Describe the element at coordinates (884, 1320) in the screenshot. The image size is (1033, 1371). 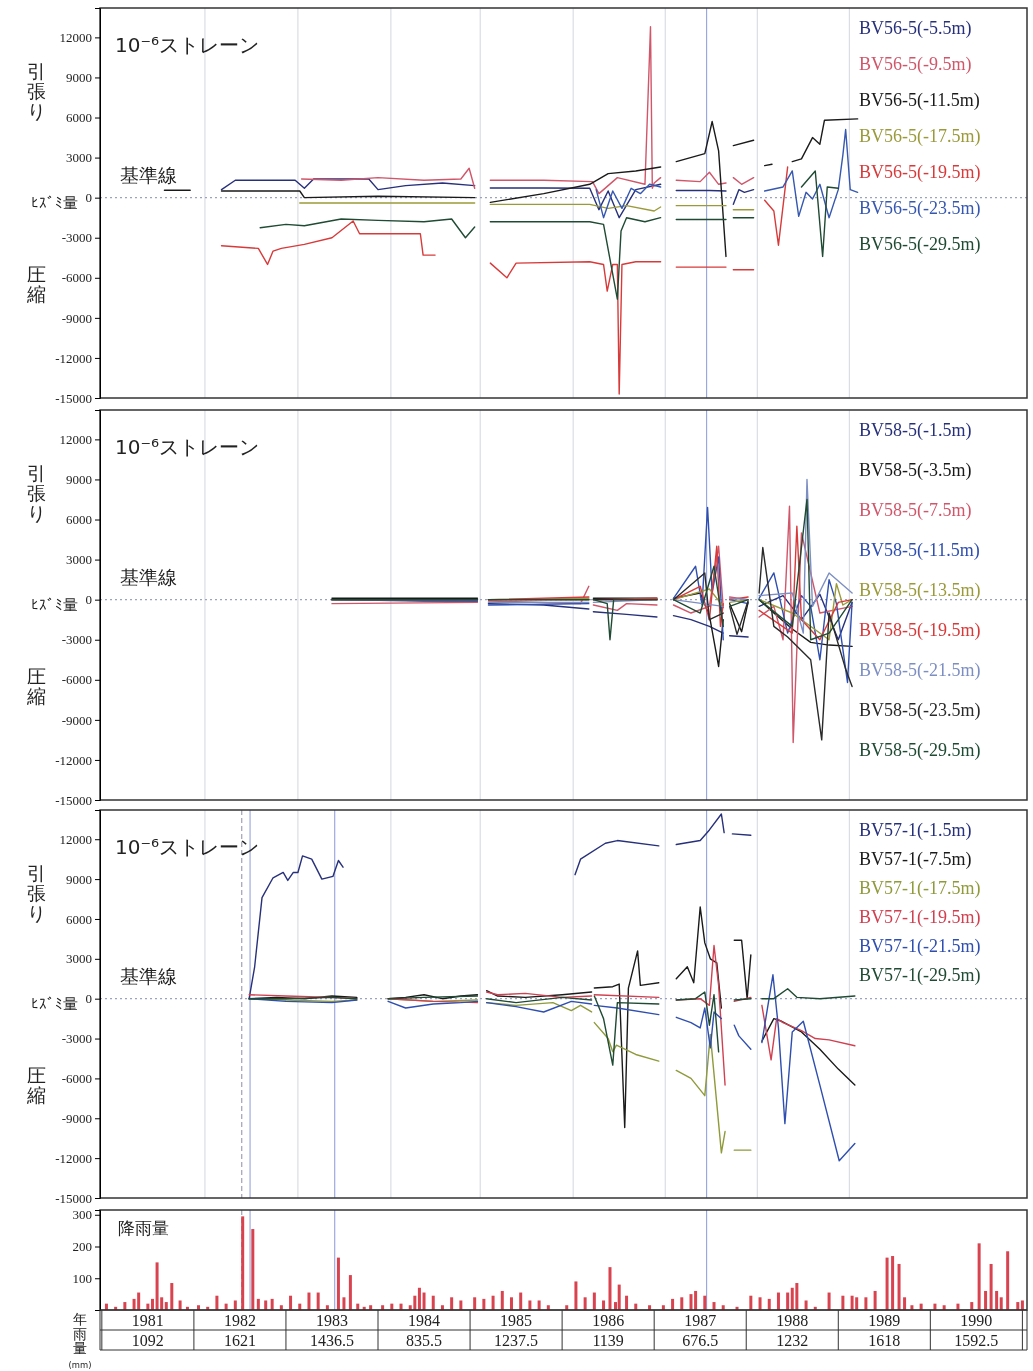
I see `x-tick-label: 1989` at that location.